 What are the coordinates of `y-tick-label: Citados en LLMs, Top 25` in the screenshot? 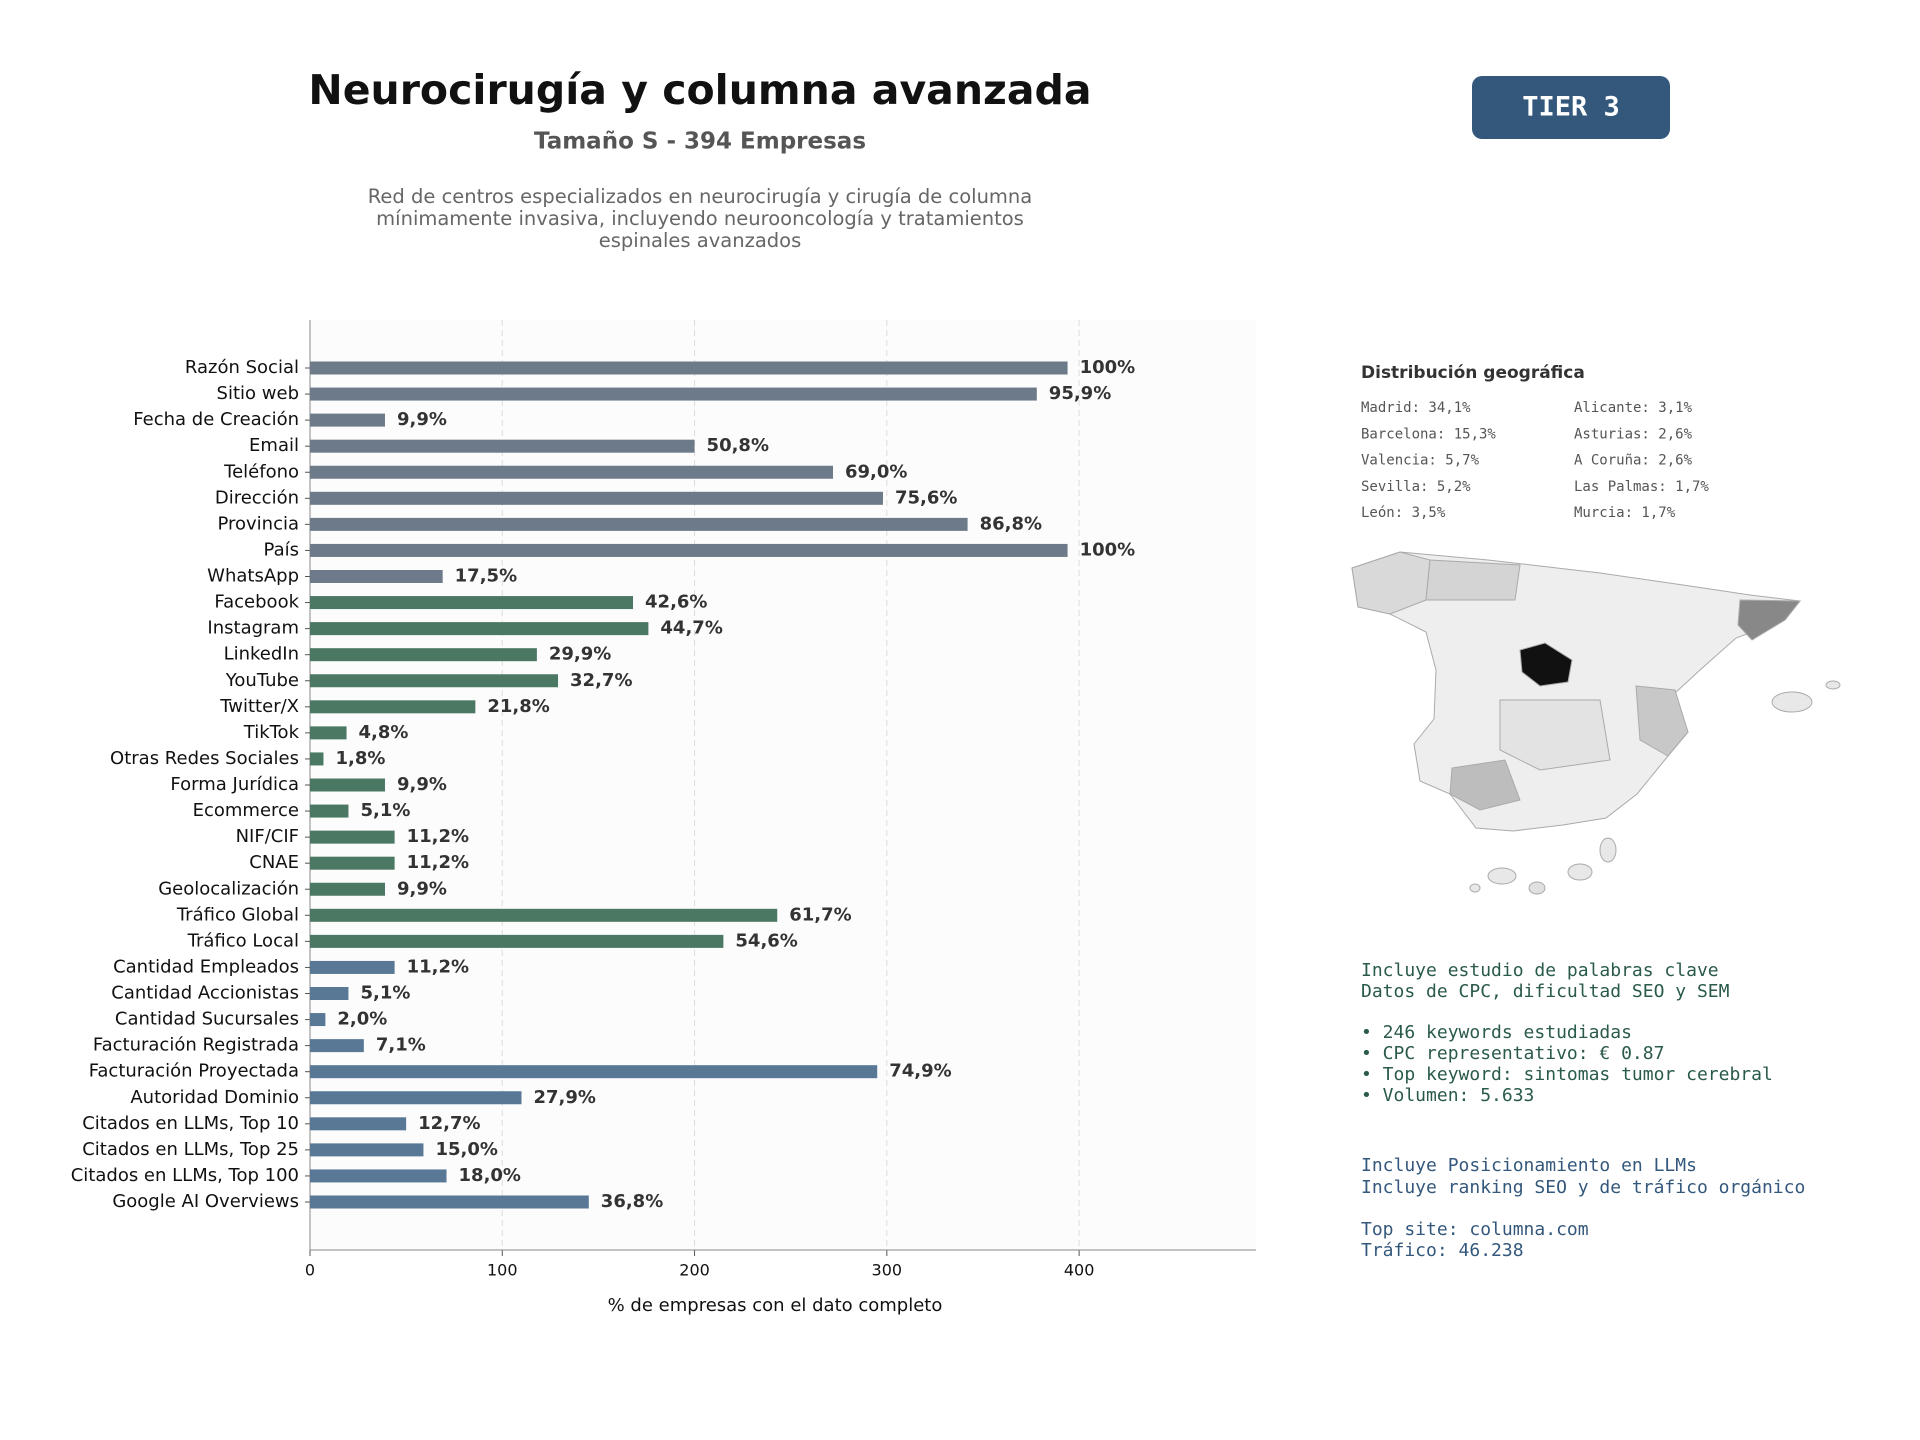 It's located at (190, 1149).